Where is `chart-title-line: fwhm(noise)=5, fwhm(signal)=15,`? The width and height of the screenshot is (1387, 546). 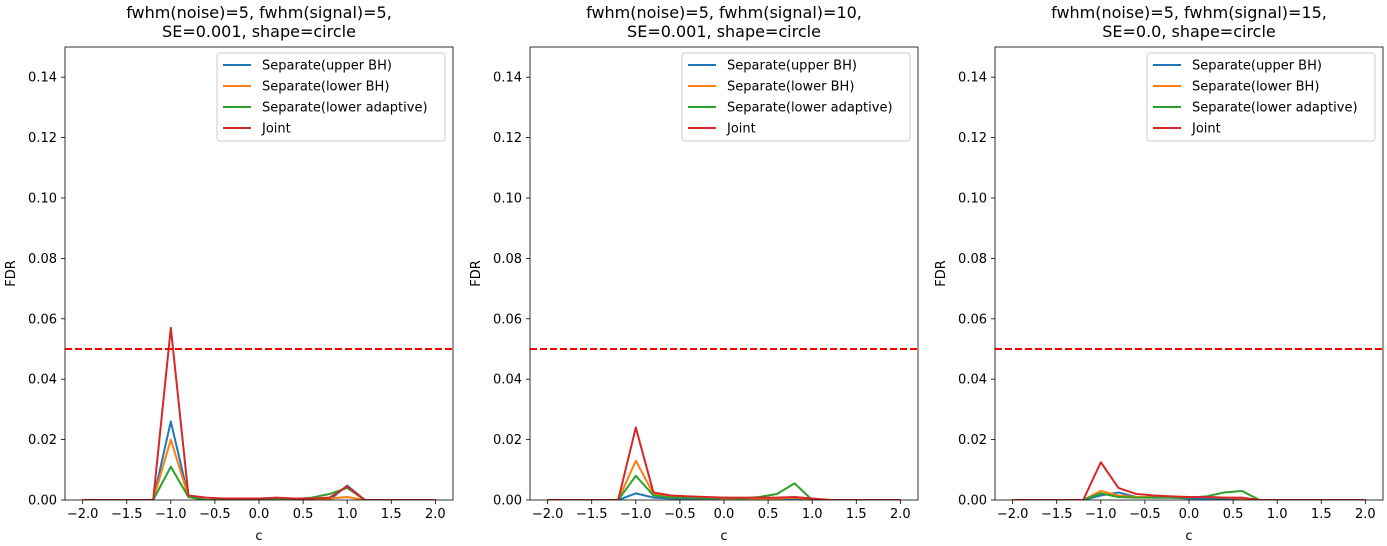
chart-title-line: fwhm(noise)=5, fwhm(signal)=15, is located at coordinates (1189, 12).